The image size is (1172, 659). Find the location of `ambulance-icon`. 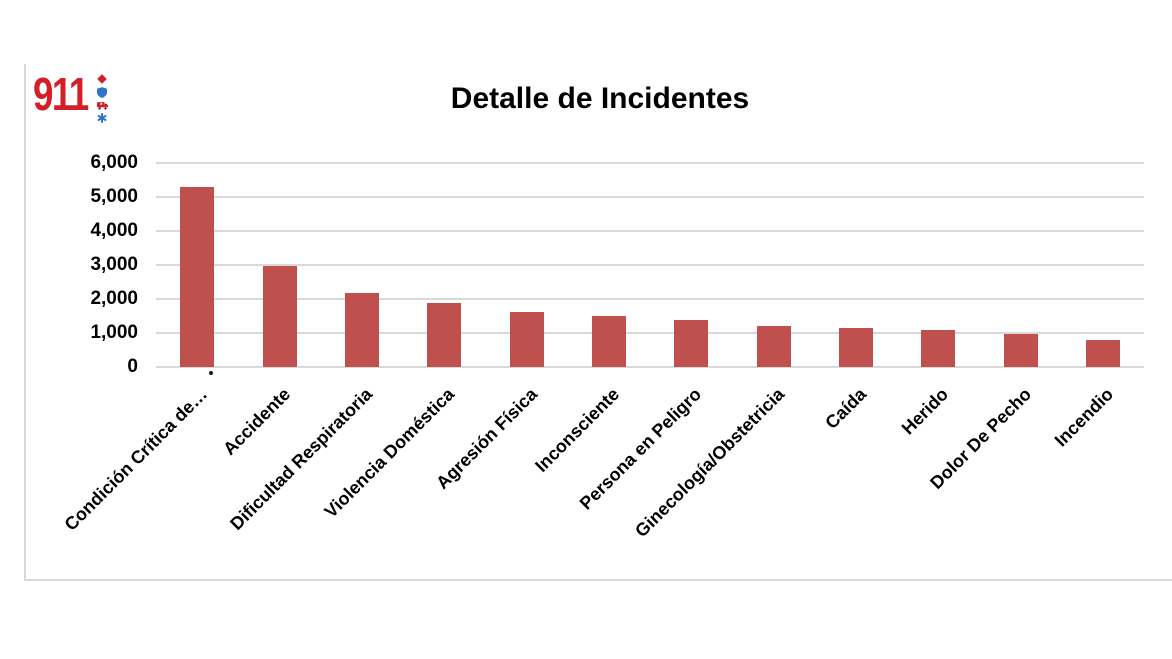

ambulance-icon is located at coordinates (103, 105).